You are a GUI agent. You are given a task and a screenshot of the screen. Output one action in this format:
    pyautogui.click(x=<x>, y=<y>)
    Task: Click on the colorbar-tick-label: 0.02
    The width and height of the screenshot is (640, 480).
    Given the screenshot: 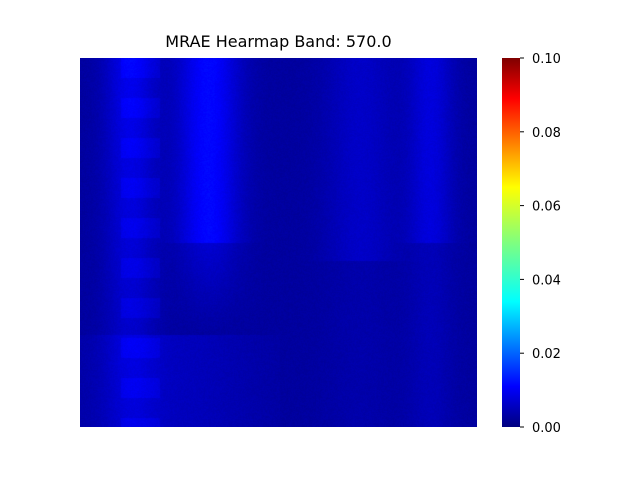 What is the action you would take?
    pyautogui.click(x=546, y=354)
    